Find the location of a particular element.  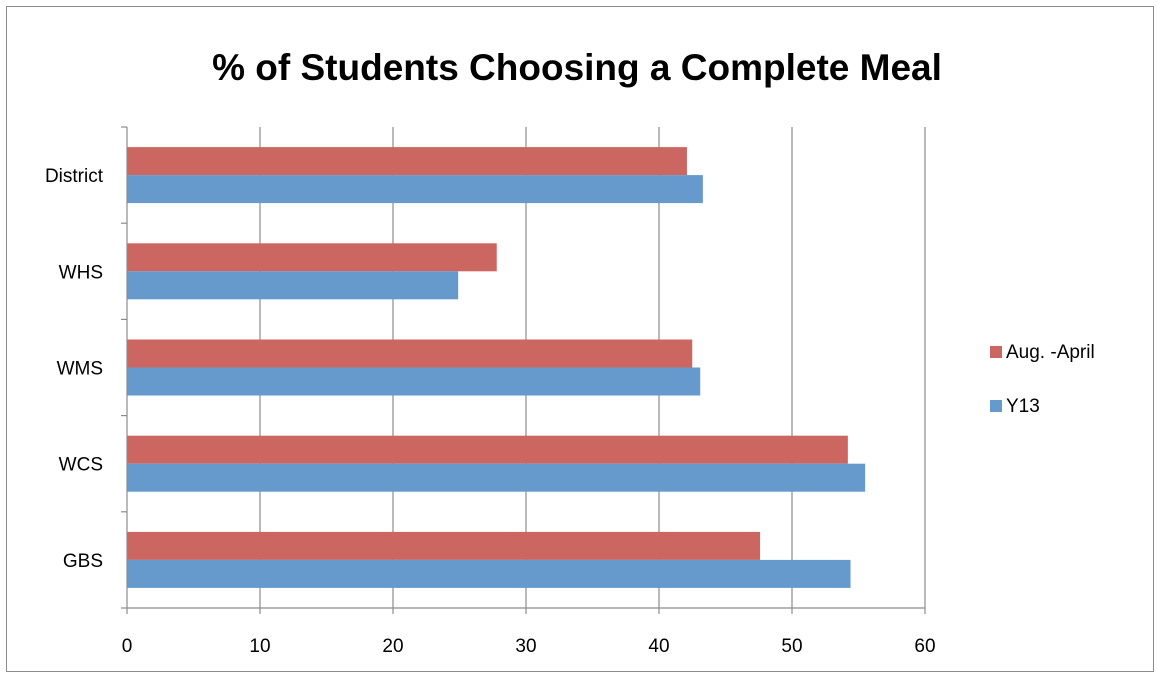

x-tick-label: 20 is located at coordinates (392, 646).